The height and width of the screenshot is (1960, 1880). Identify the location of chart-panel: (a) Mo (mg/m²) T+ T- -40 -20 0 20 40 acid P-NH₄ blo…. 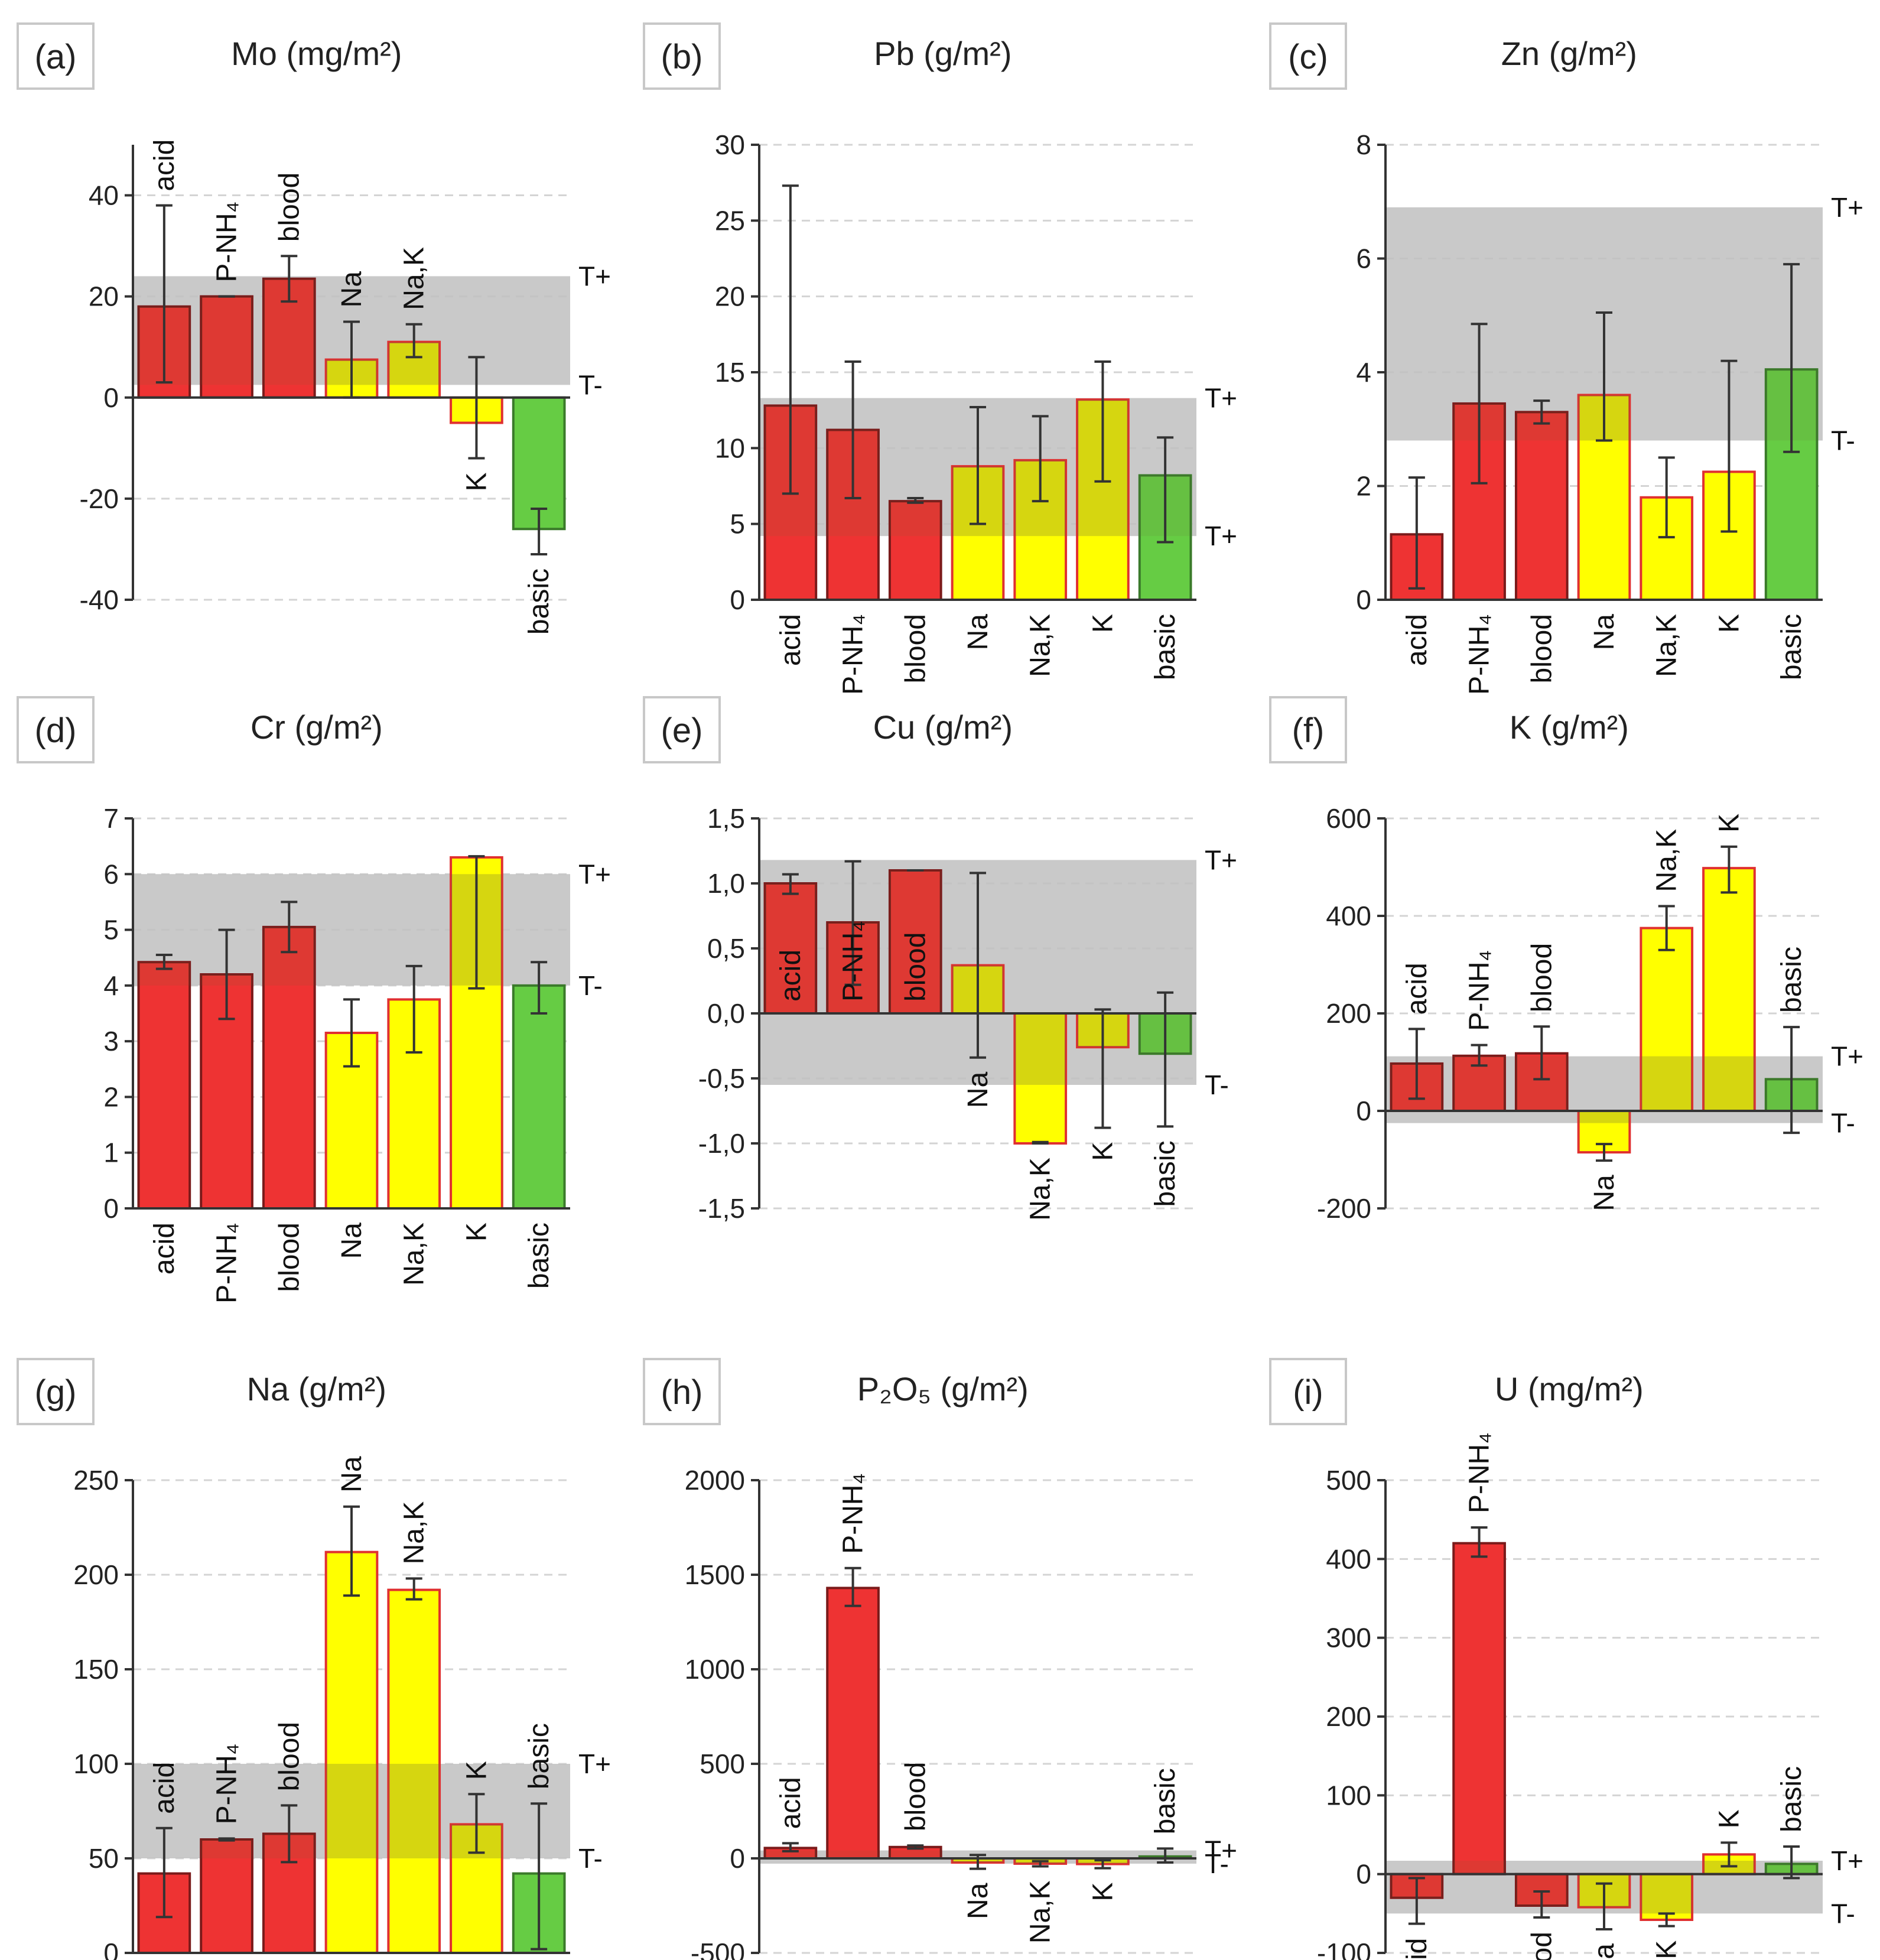
(314, 328).